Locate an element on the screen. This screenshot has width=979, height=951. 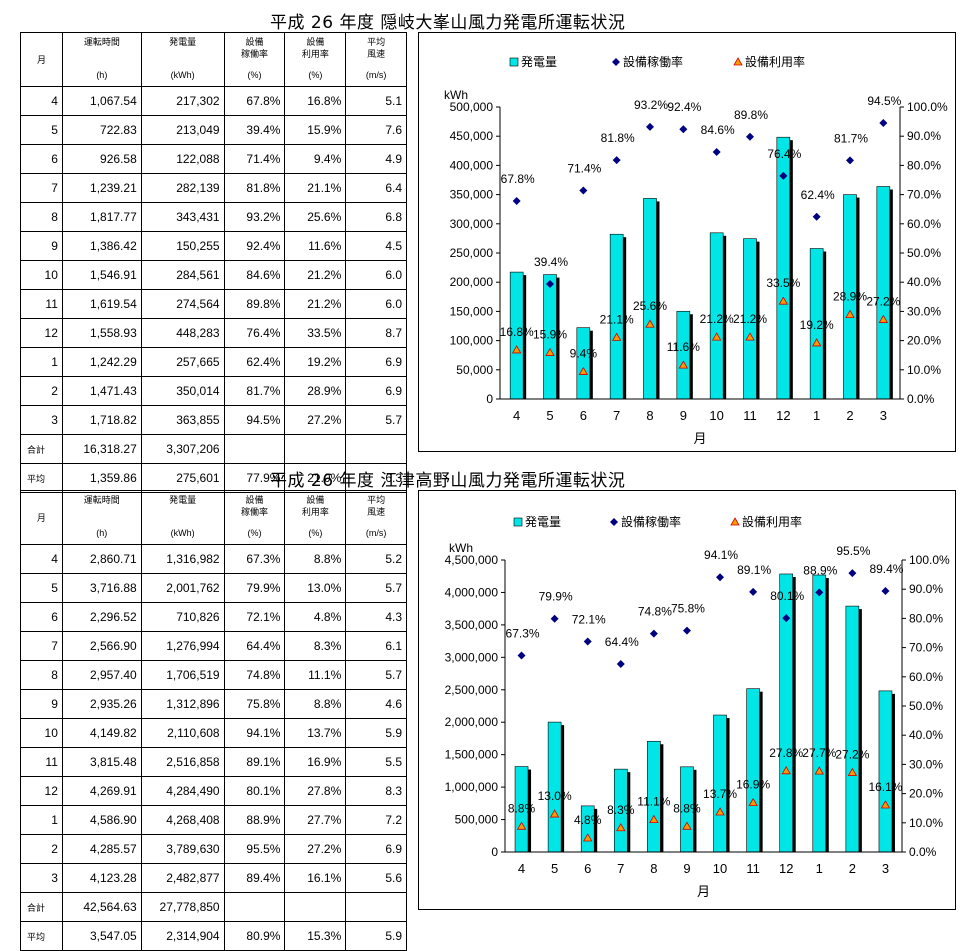
x-axis-tick-label: 7 is located at coordinates (616, 415).